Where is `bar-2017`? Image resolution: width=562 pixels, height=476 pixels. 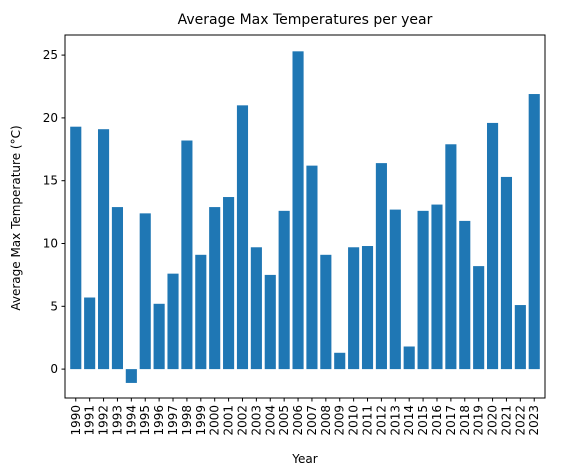 bar-2017 is located at coordinates (451, 257).